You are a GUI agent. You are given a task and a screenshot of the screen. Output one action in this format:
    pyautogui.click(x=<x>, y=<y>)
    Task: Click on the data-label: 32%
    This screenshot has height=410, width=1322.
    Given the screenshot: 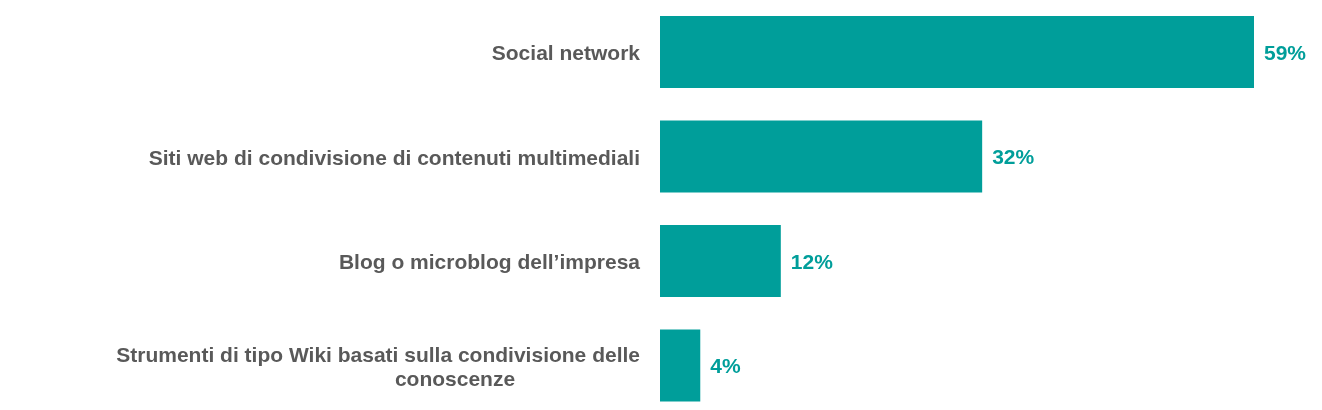 What is the action you would take?
    pyautogui.click(x=1013, y=156)
    